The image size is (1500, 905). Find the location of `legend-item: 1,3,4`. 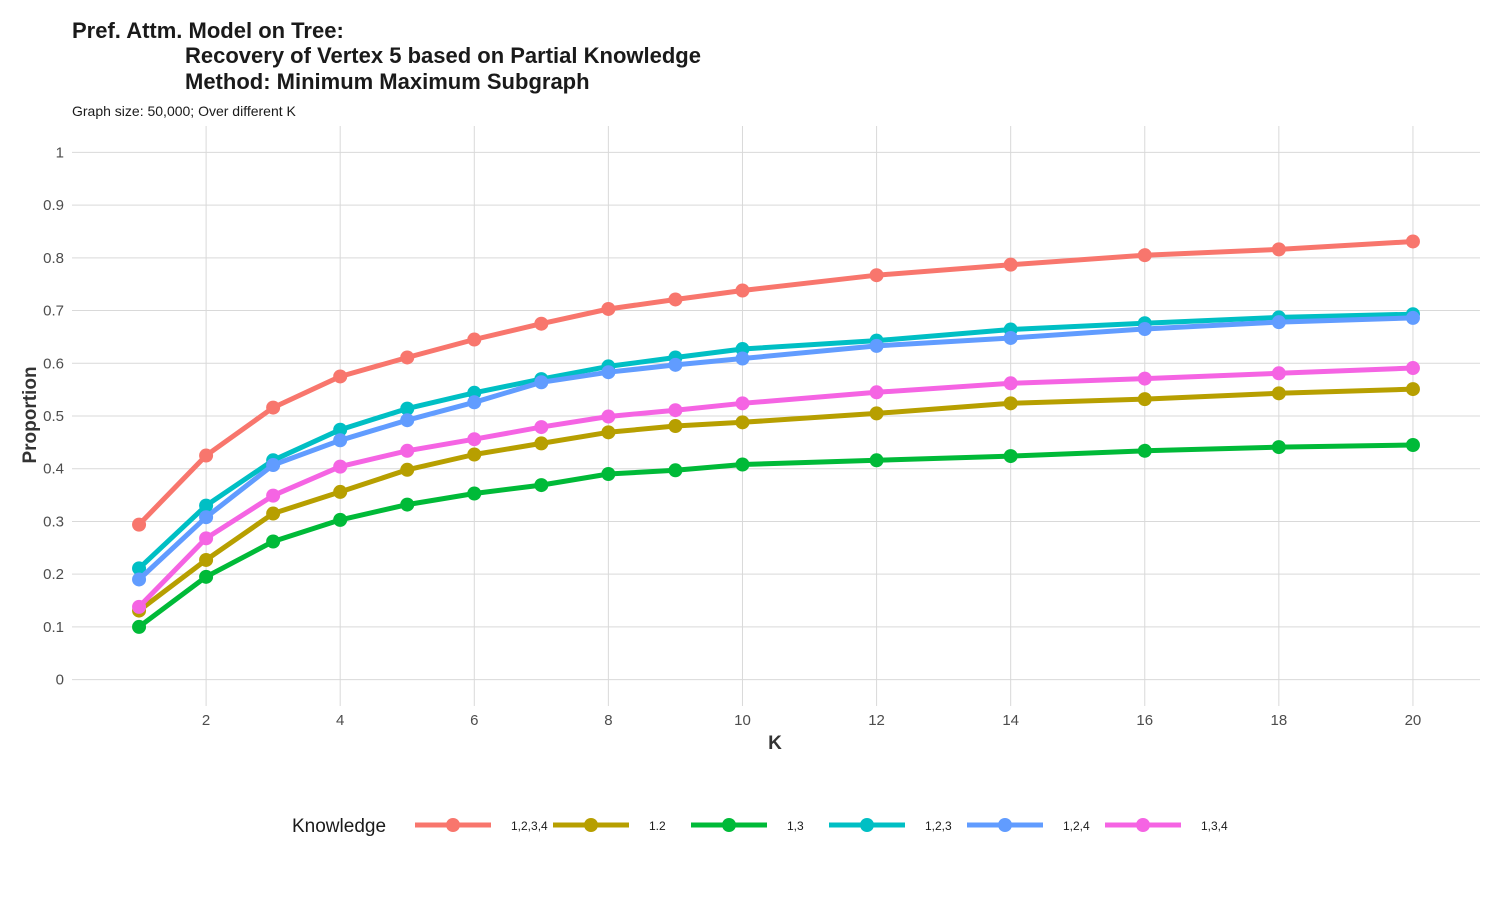

legend-item: 1,3,4 is located at coordinates (1166, 825).